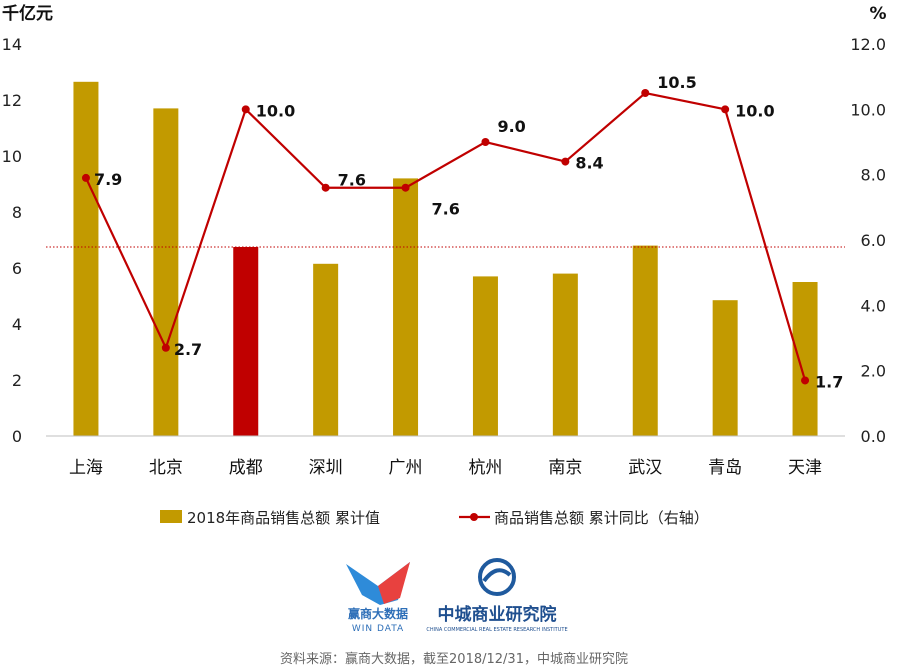  Describe the element at coordinates (17, 212) in the screenshot. I see `left-tick-label: 8` at that location.